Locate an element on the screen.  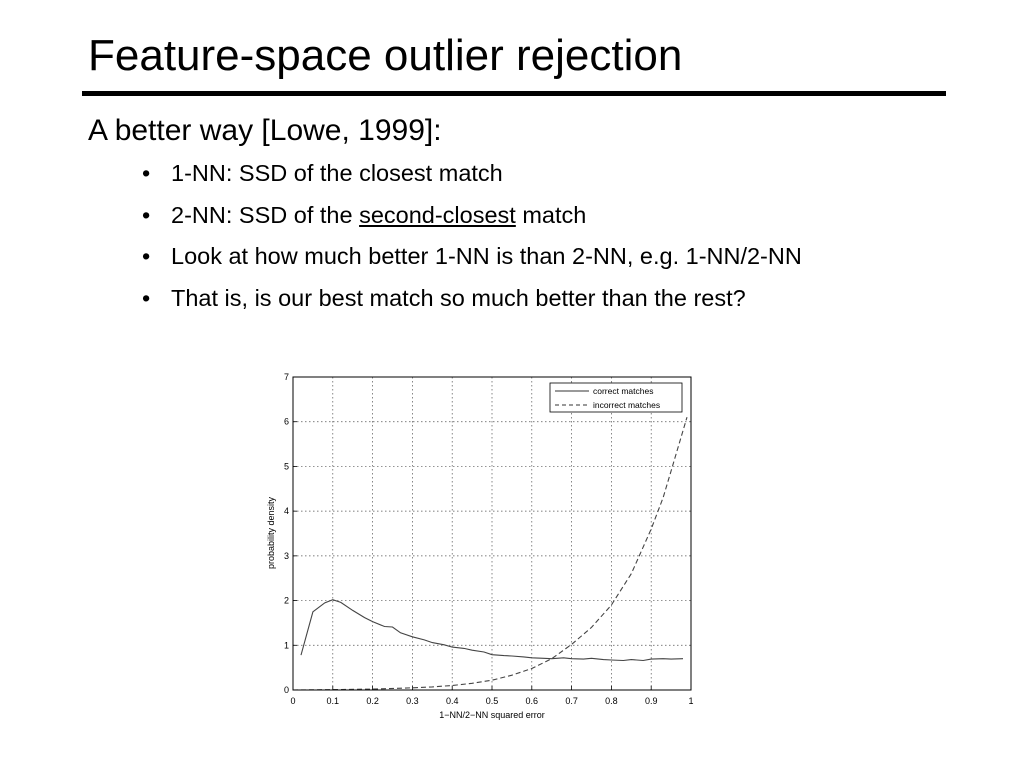
x-tick-label: 0.2 is located at coordinates (372, 701).